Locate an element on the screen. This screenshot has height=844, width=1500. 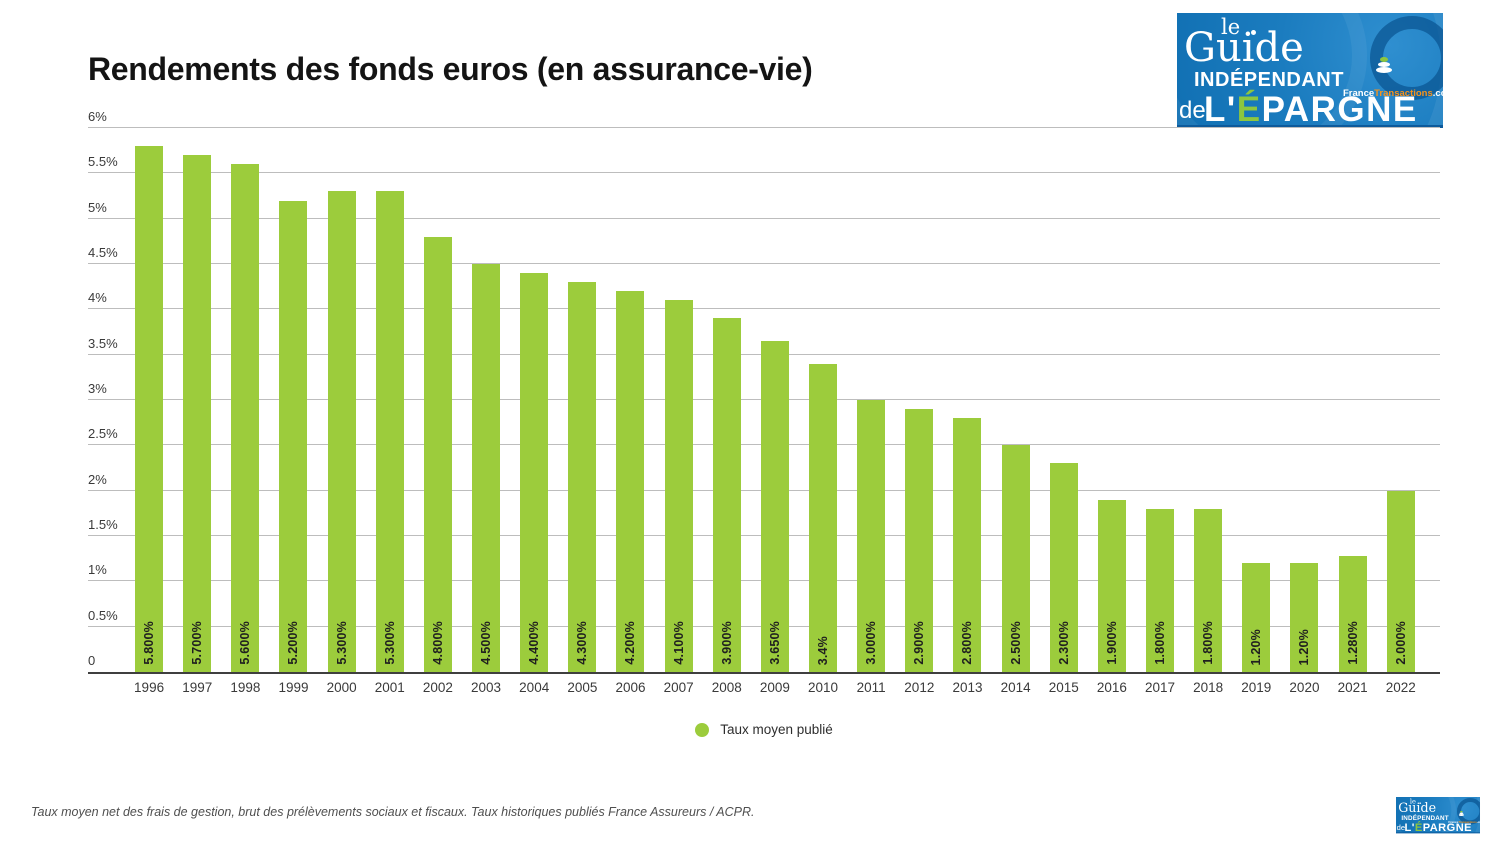
bar: 5.800% is located at coordinates (149, 409).